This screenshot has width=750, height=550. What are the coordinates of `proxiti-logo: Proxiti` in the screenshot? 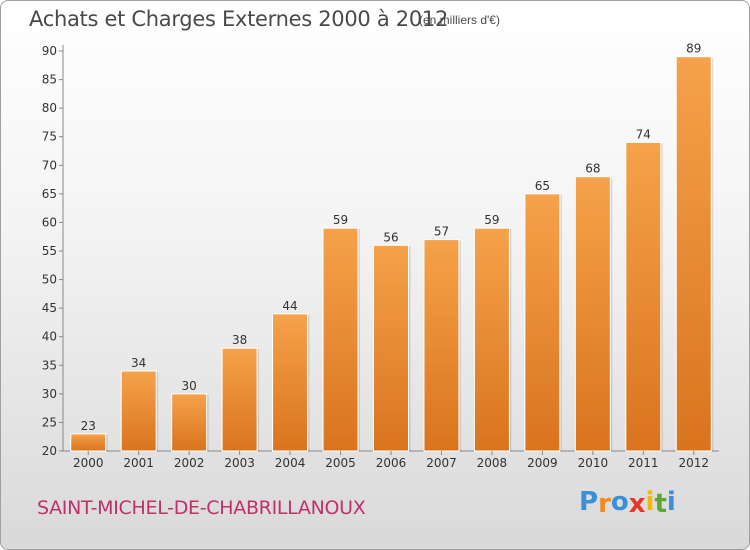 It's located at (627, 503).